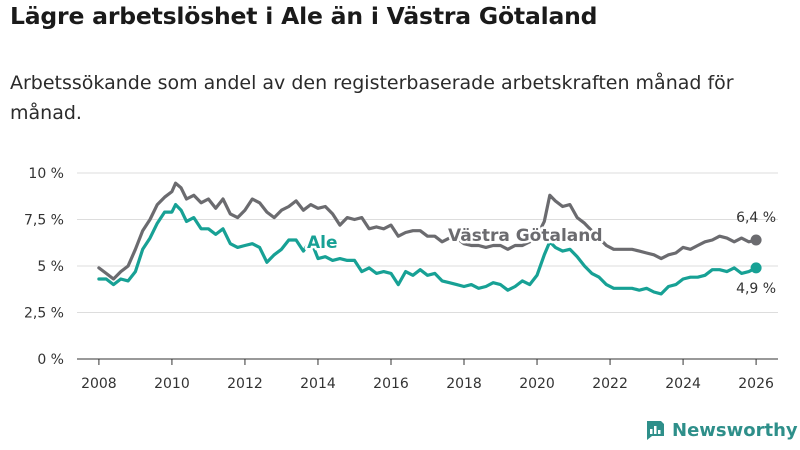 Image resolution: width=800 pixels, height=450 pixels. What do you see at coordinates (464, 384) in the screenshot?
I see `x-tick-label: 2018` at bounding box center [464, 384].